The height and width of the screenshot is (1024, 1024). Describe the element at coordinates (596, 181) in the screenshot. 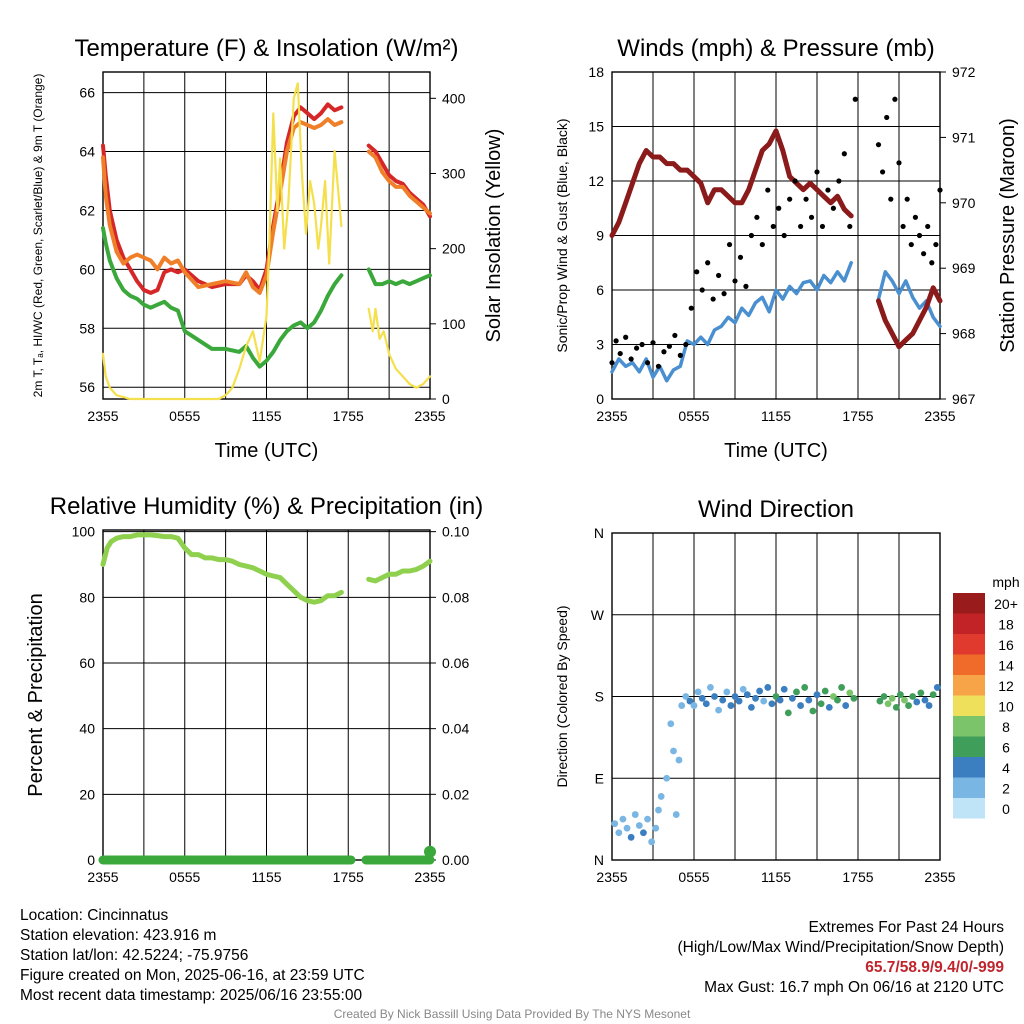

I see `y-tick-label: 12` at that location.